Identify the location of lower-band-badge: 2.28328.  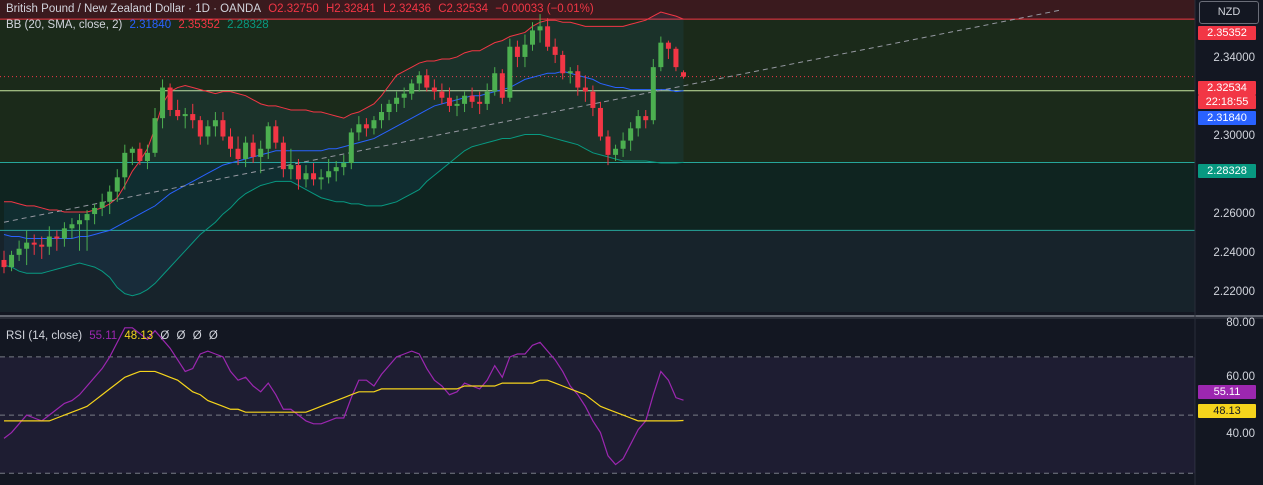
(1227, 171).